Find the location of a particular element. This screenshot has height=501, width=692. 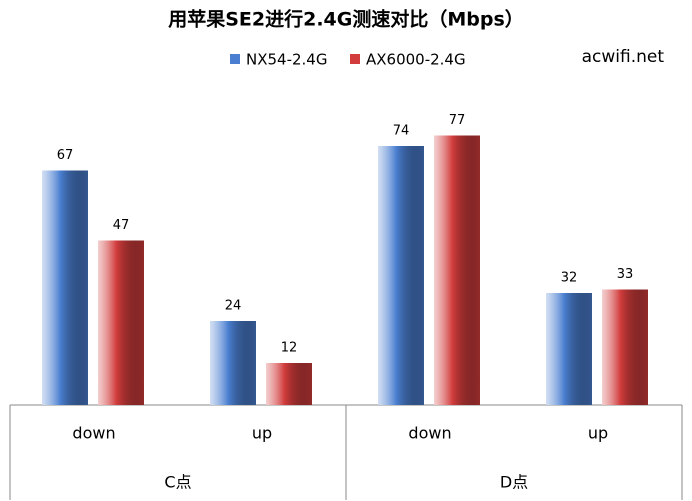

data-label: 32 is located at coordinates (569, 278).